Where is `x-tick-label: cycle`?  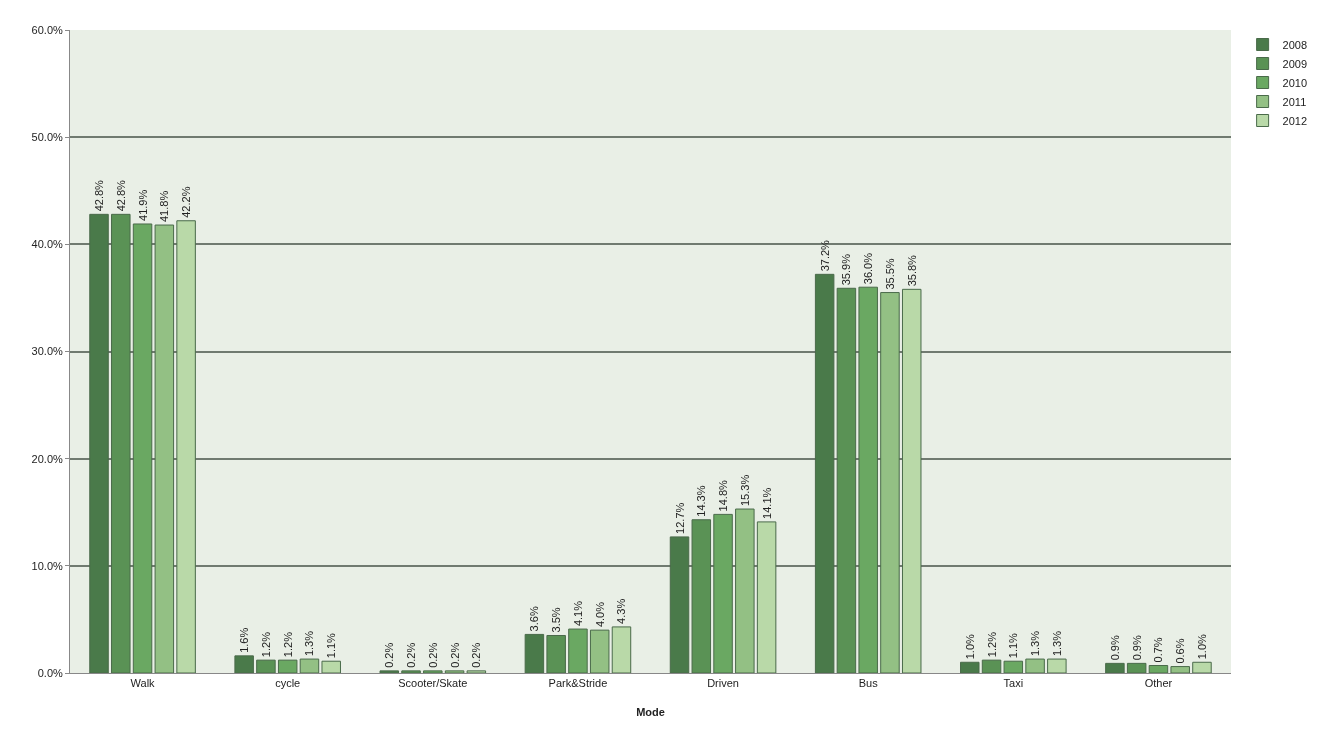
x-tick-label: cycle is located at coordinates (288, 683).